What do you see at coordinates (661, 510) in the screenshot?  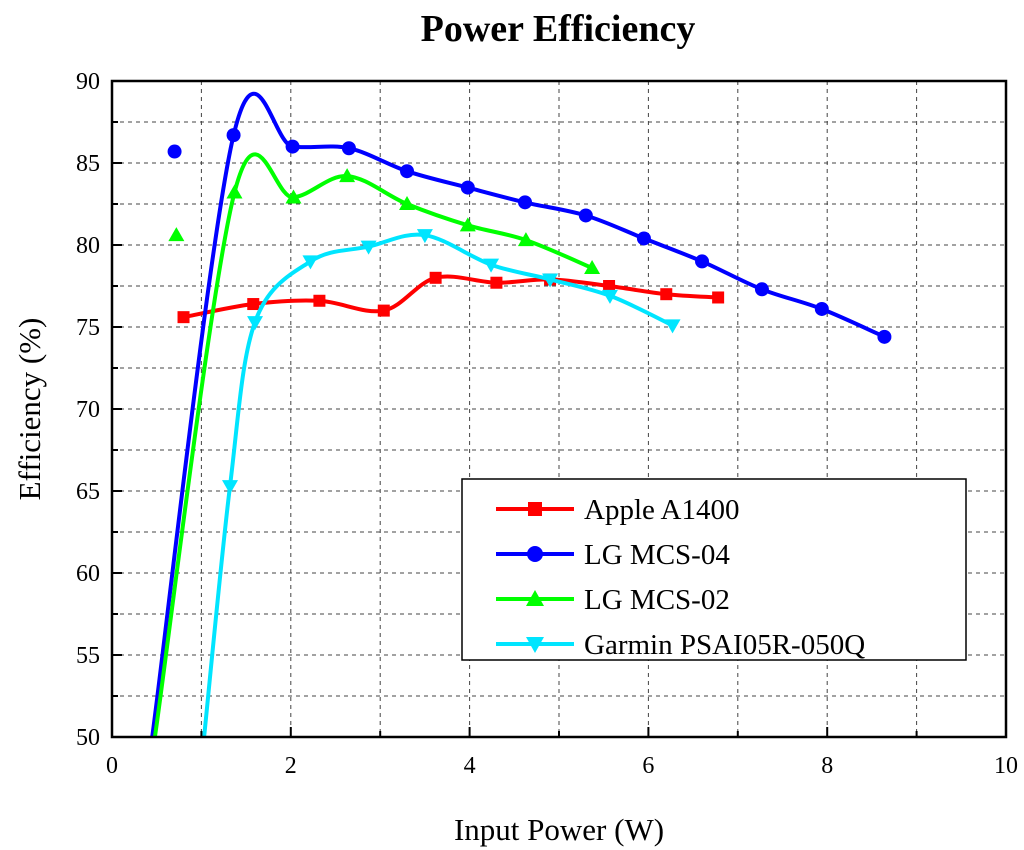 I see `legend-label: Apple A1400` at bounding box center [661, 510].